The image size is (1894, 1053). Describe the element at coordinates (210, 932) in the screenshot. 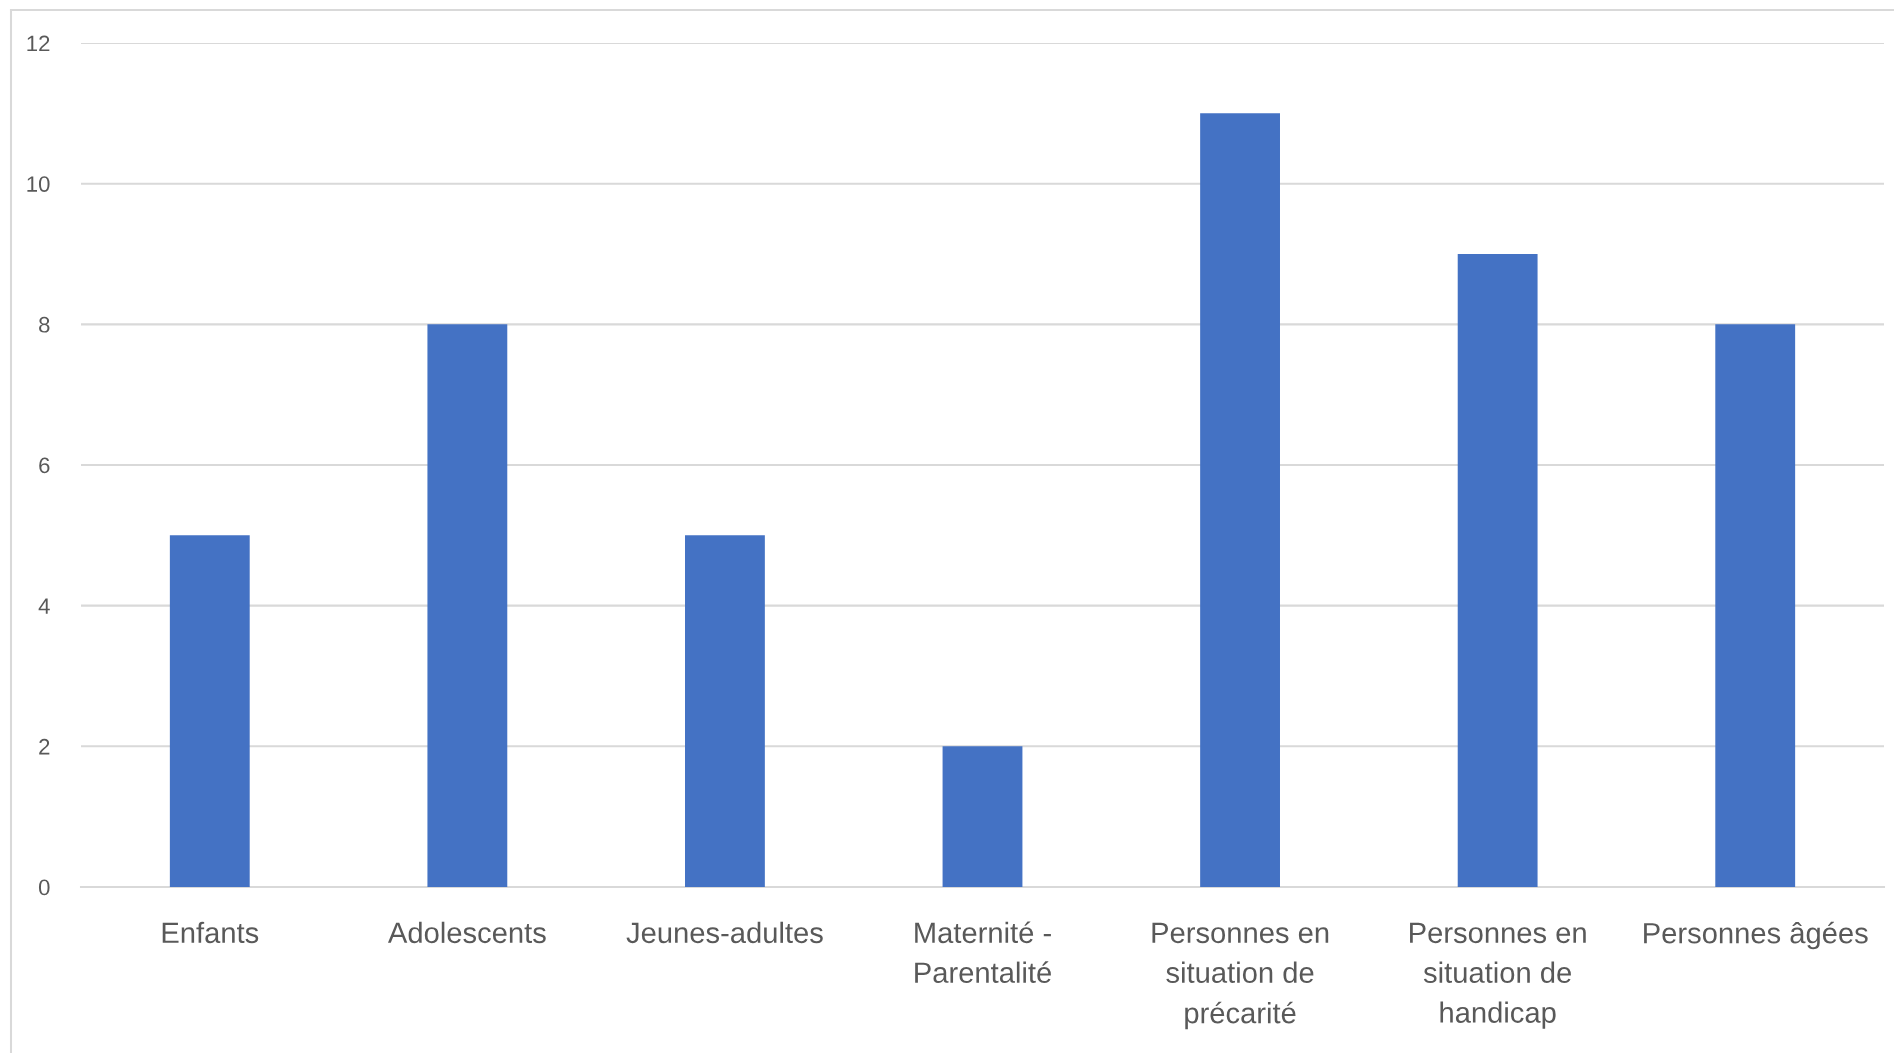

I see `x-tick-label: Enfants` at that location.